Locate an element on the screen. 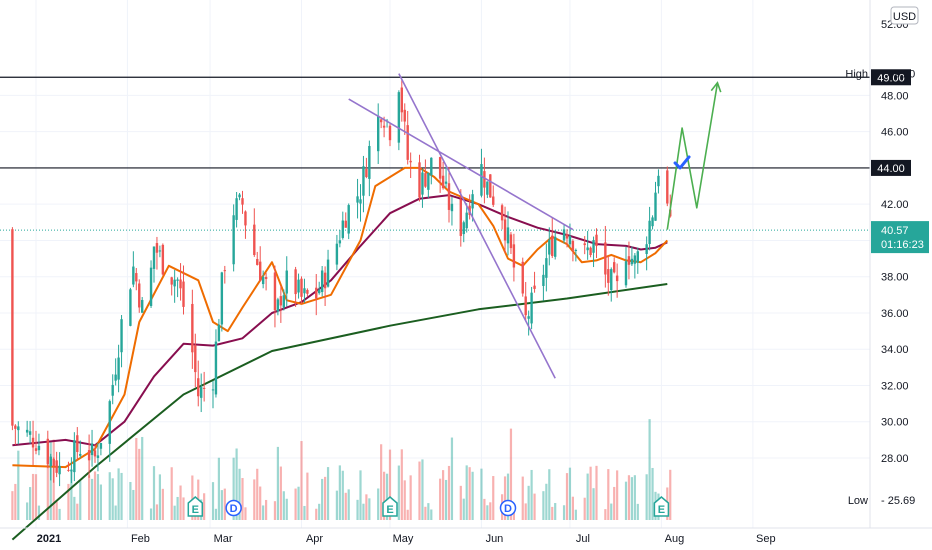 Image resolution: width=932 pixels, height=550 pixels. currency-label: USD is located at coordinates (904, 17).